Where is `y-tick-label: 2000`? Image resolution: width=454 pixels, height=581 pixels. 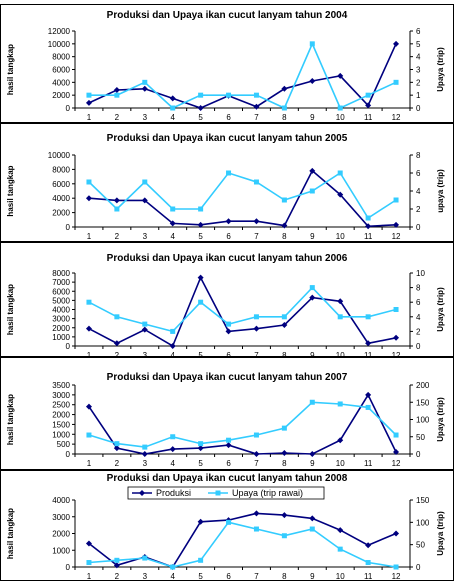 y-tick-label: 2000 is located at coordinates (61, 534).